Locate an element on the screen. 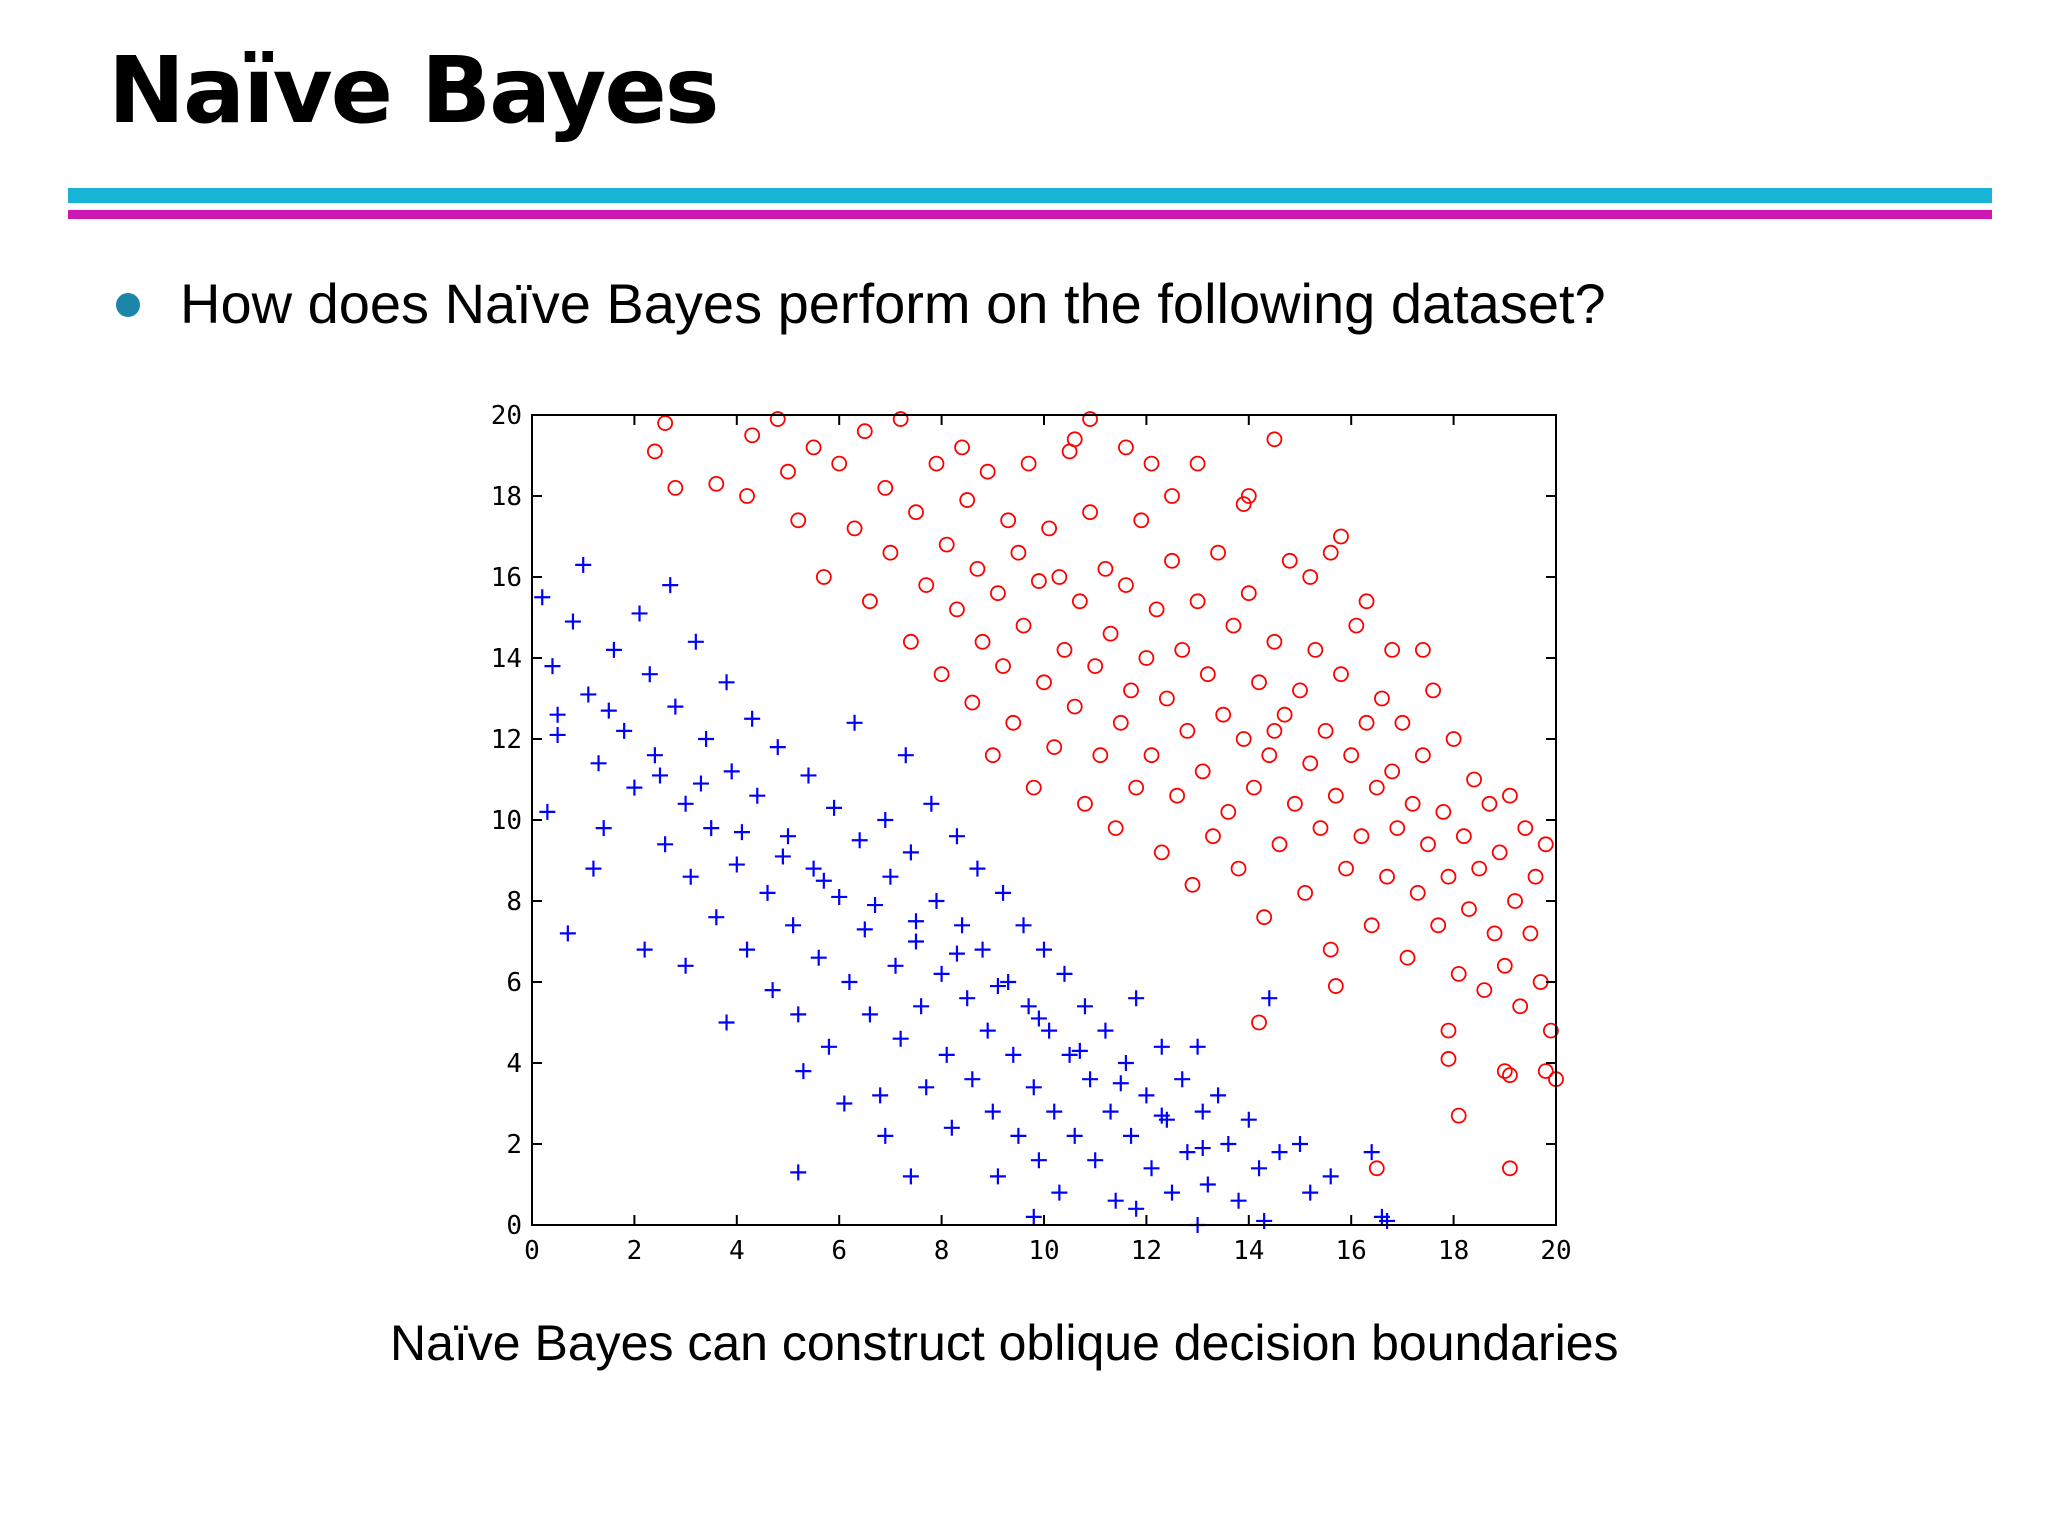 The width and height of the screenshot is (2048, 1536). bullet-dot is located at coordinates (128, 305).